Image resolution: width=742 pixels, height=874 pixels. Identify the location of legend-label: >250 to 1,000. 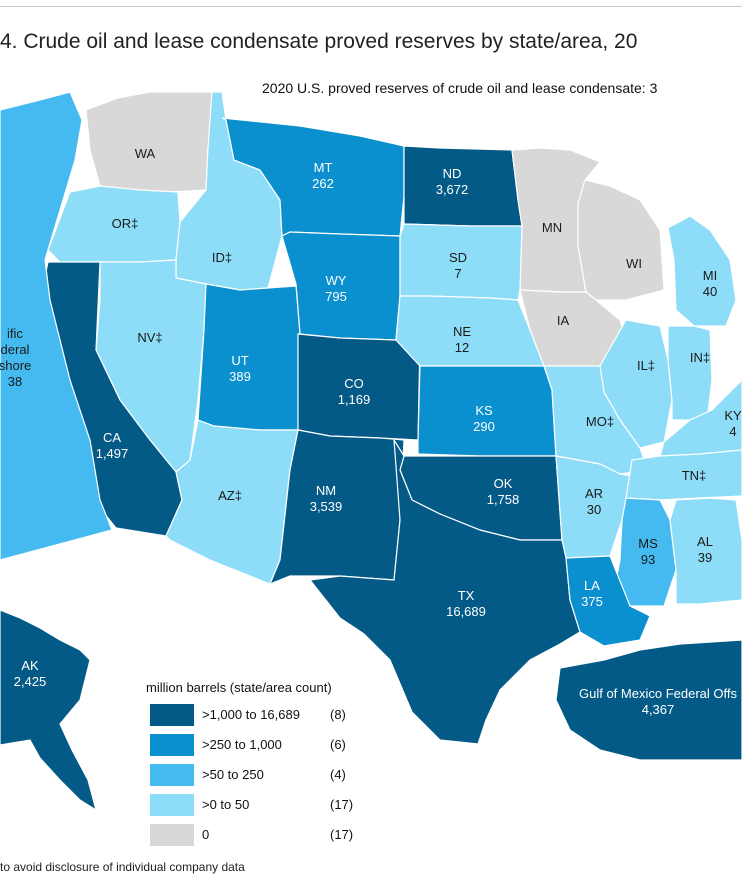
(242, 744).